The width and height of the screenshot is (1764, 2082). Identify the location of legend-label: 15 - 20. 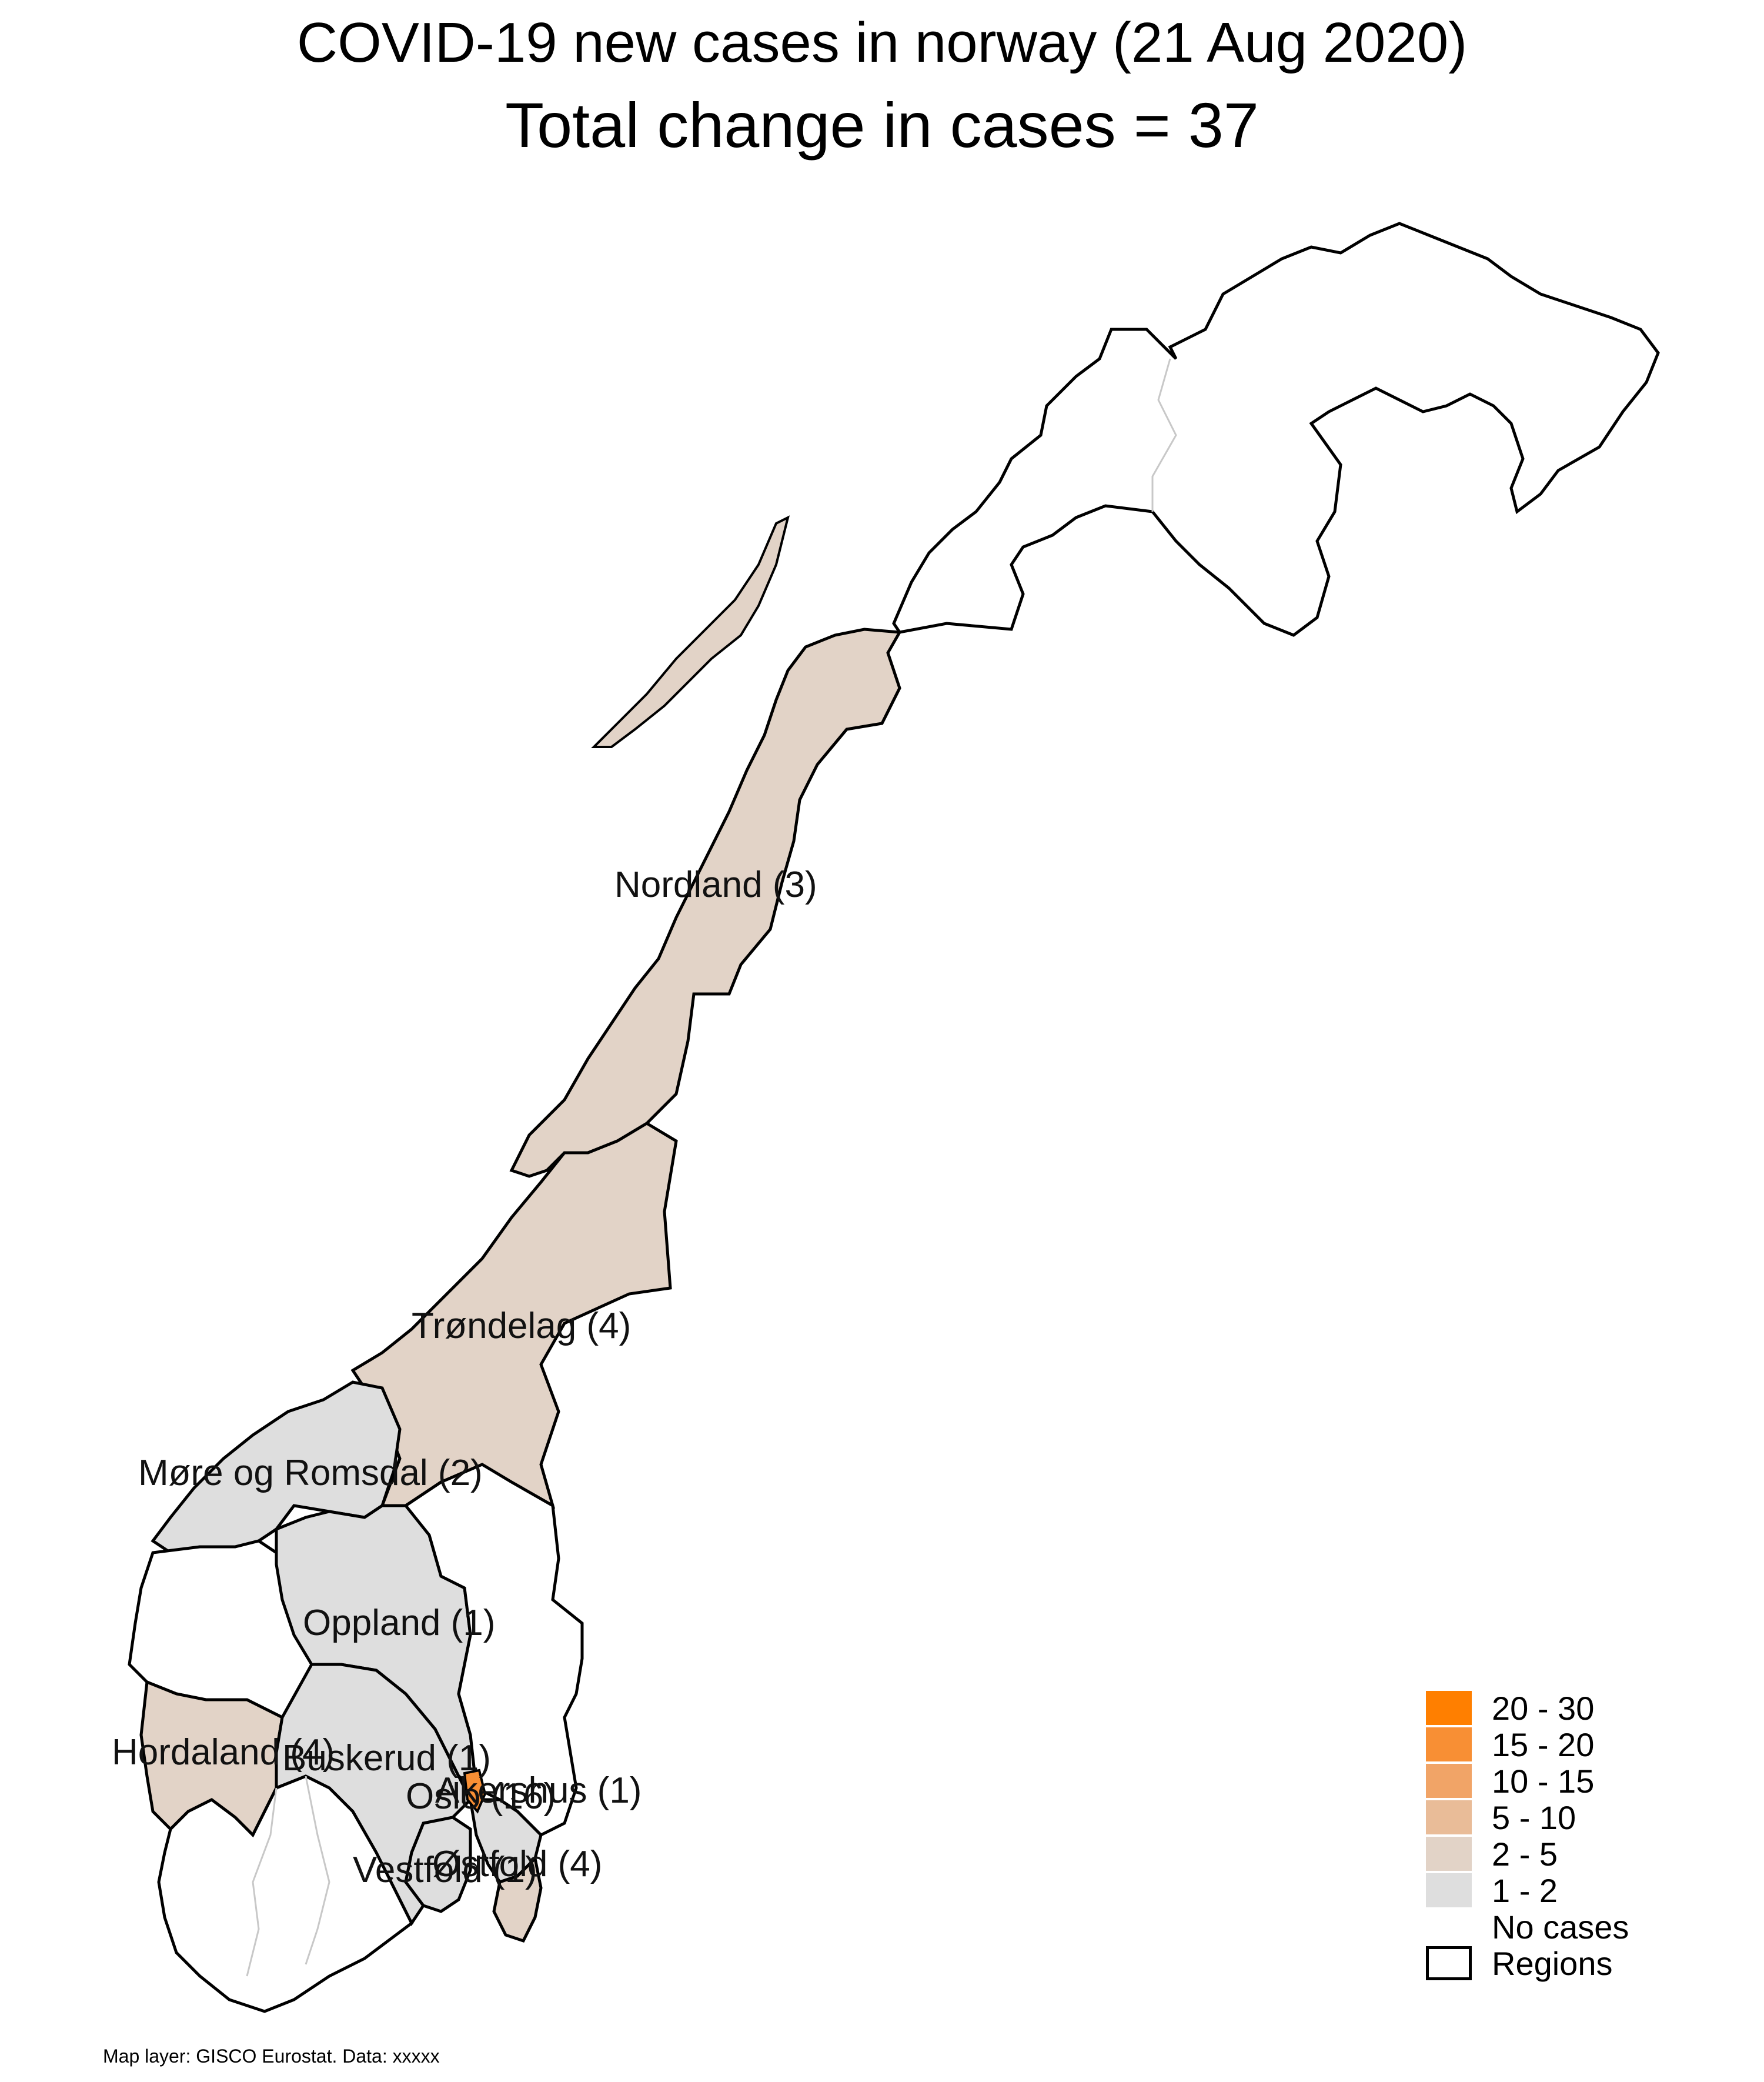
(1543, 1745).